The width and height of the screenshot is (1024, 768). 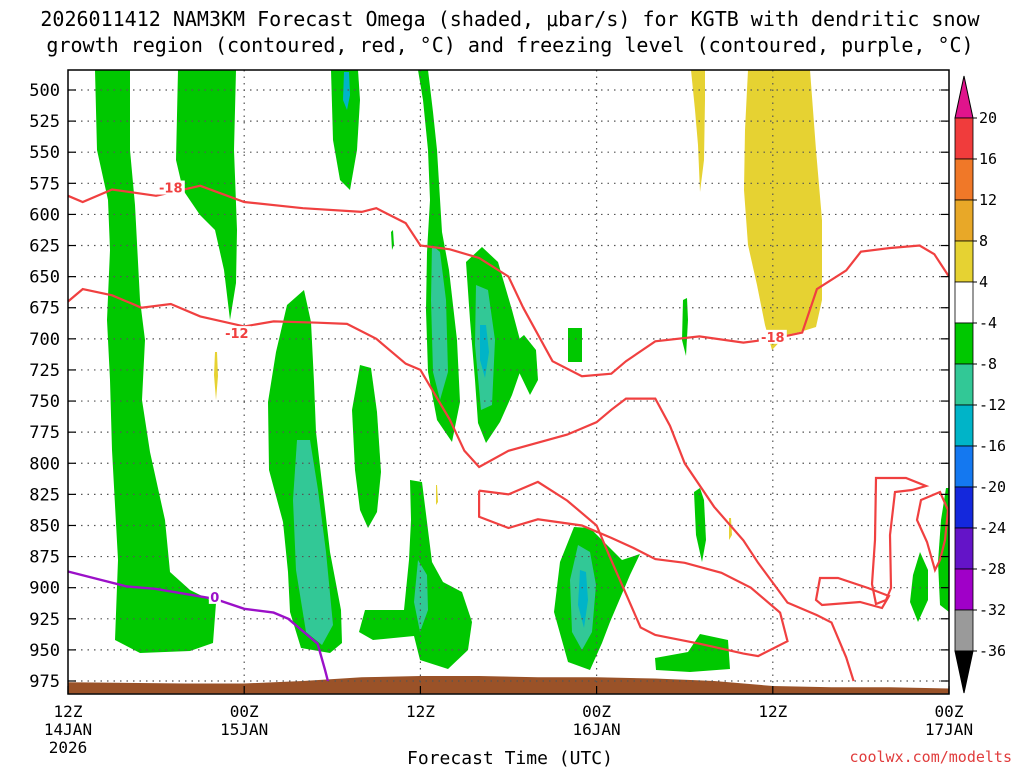 I want to click on y-tick-label: 675, so click(x=44, y=309).